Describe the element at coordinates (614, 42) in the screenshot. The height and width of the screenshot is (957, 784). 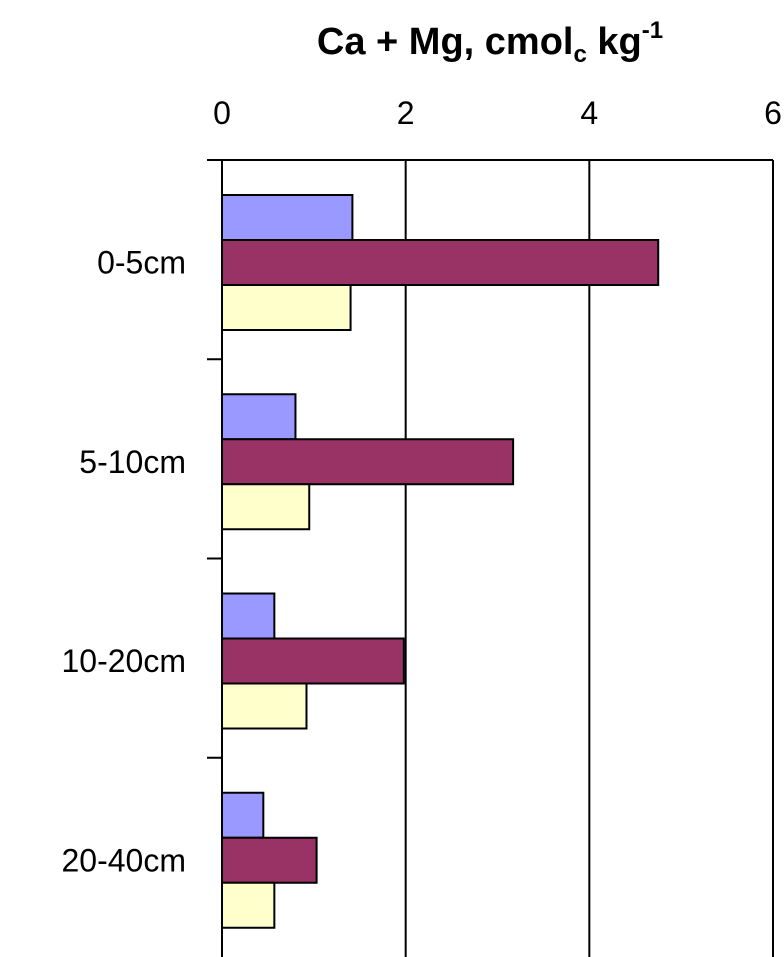
I see `chart-title-unit: kg` at that location.